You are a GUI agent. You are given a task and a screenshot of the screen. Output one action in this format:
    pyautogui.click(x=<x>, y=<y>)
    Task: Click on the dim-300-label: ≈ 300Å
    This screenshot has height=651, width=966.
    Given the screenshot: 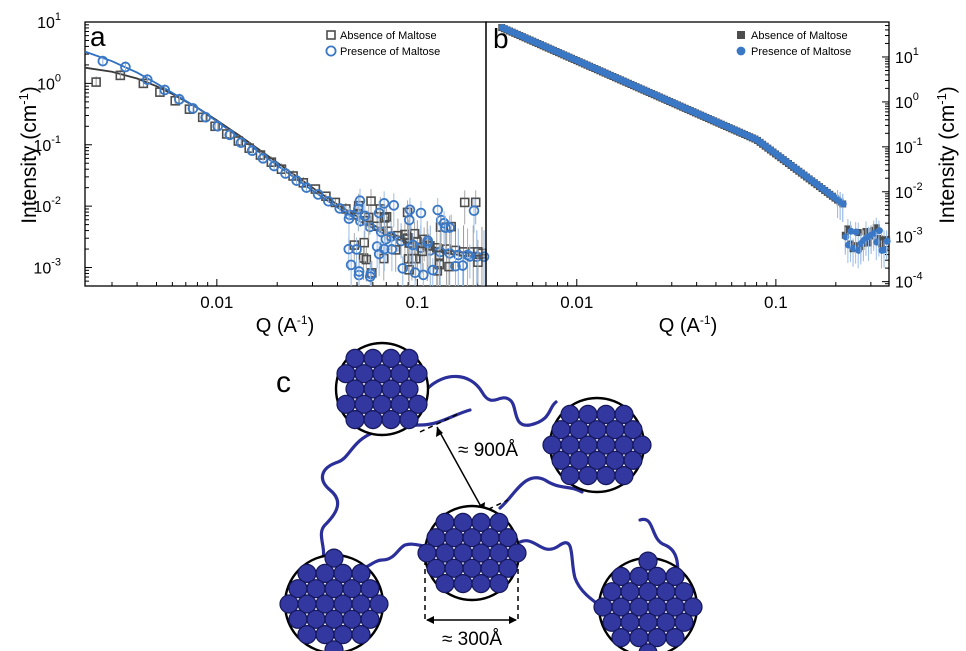 What is the action you would take?
    pyautogui.click(x=472, y=639)
    